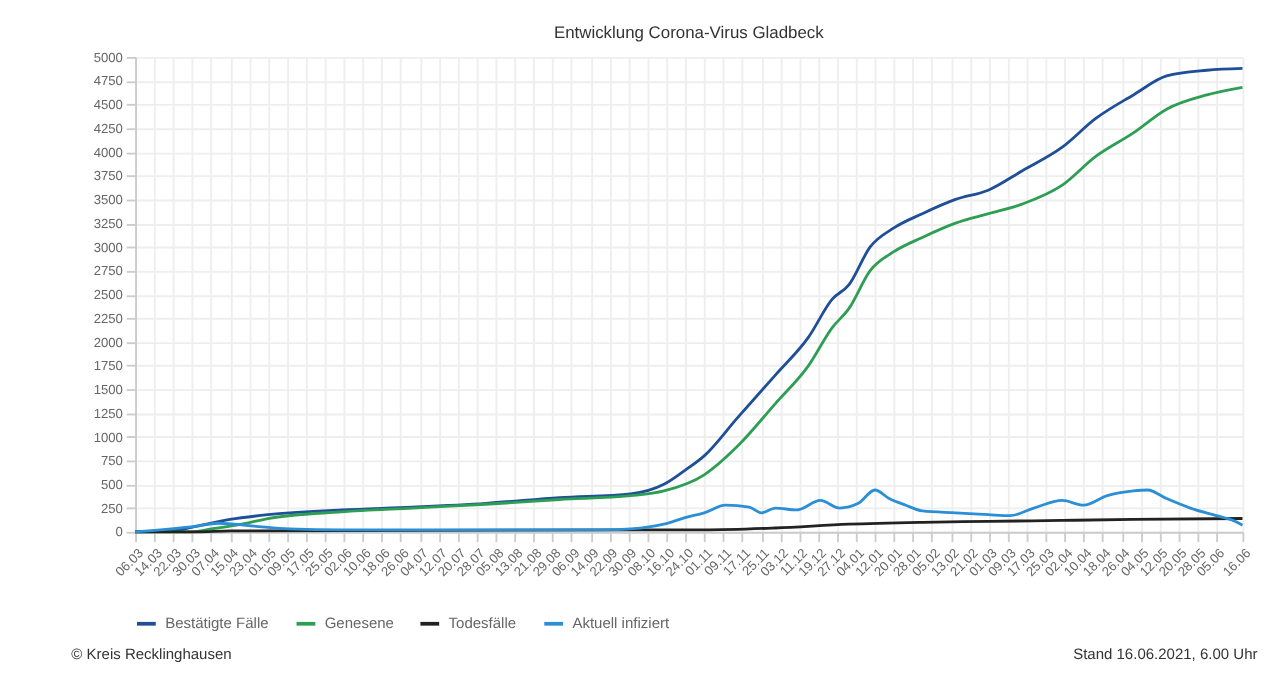 This screenshot has height=690, width=1280. What do you see at coordinates (621, 622) in the screenshot?
I see `legend-label: Aktuell infiziert` at bounding box center [621, 622].